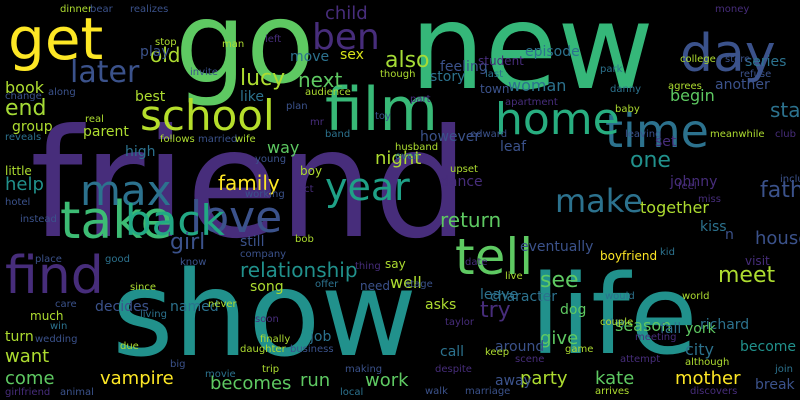 The width and height of the screenshot is (800, 400). Describe the element at coordinates (18, 202) in the screenshot. I see `word-hotel: hotel` at that location.